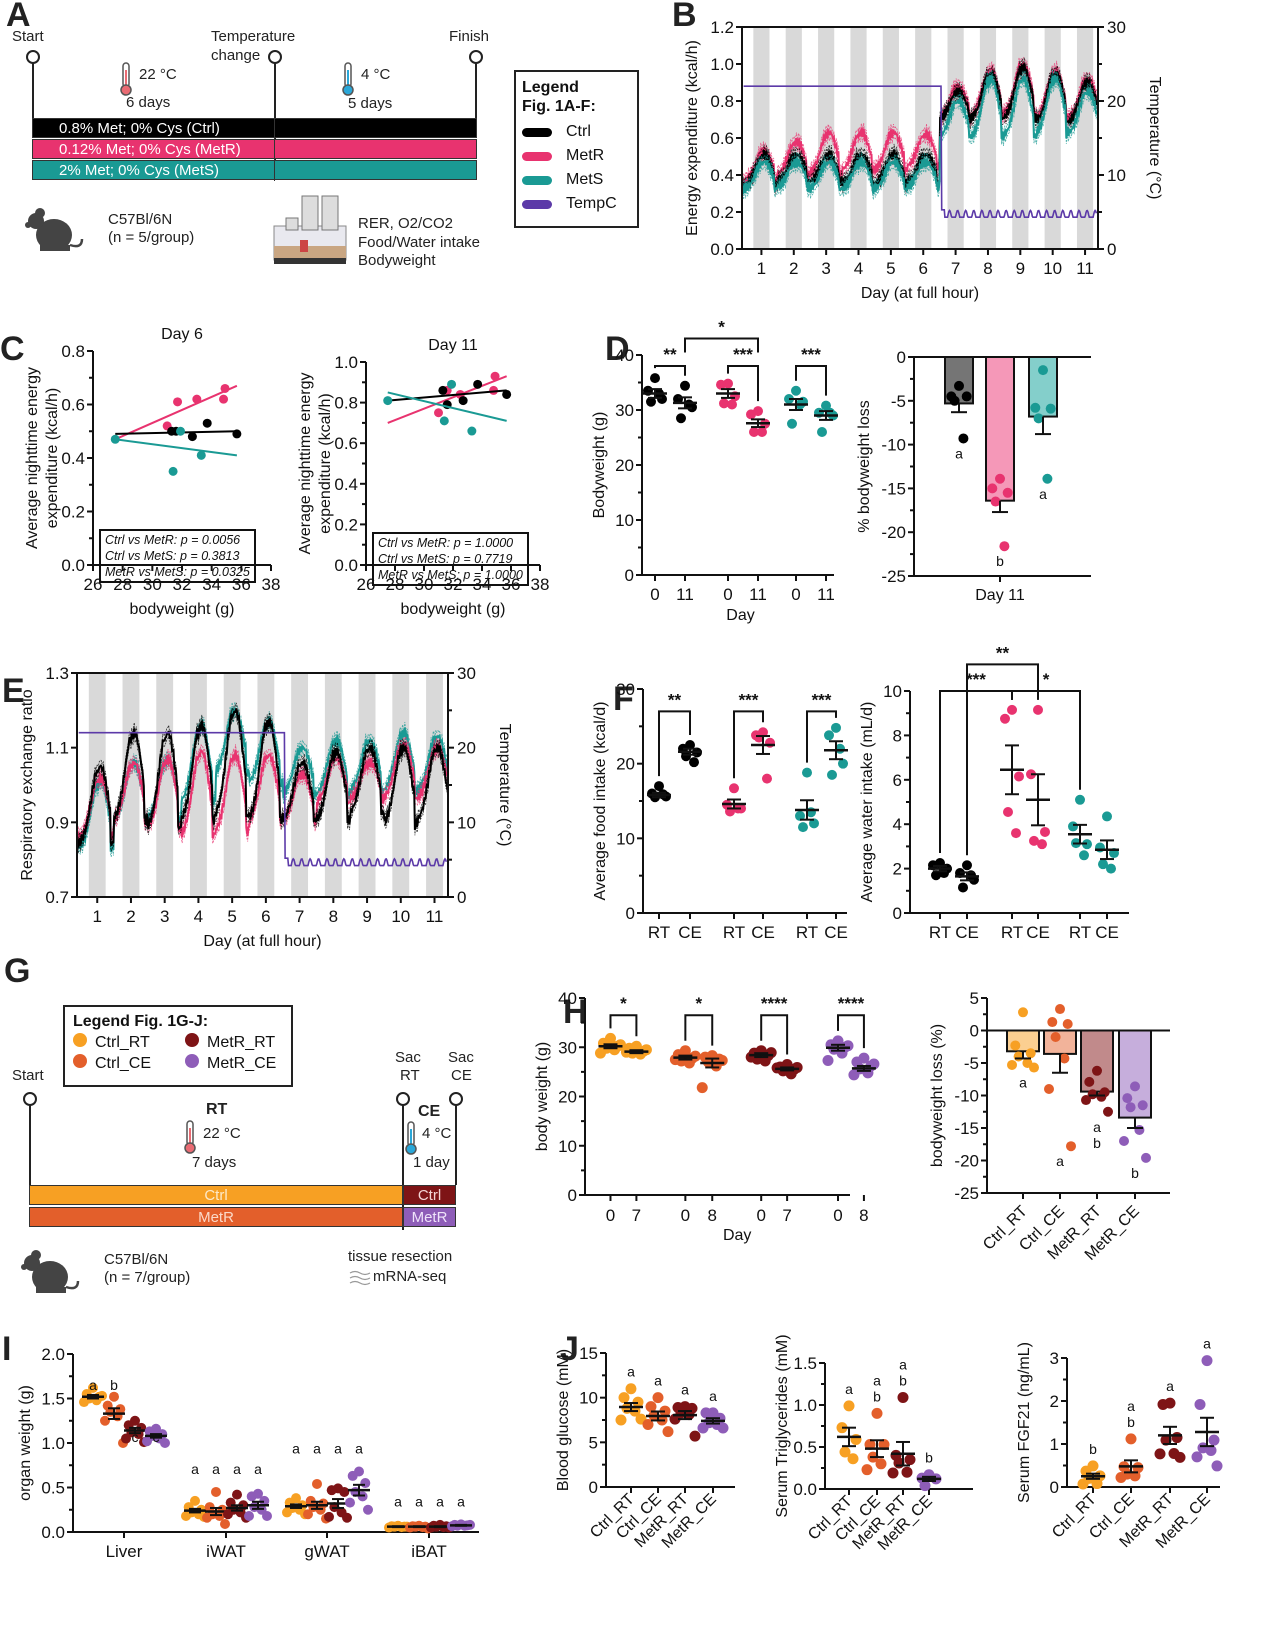 Image resolution: width=1280 pixels, height=1649 pixels. Describe the element at coordinates (326, 1551) in the screenshot. I see `x-tick-label: gWAT` at that location.